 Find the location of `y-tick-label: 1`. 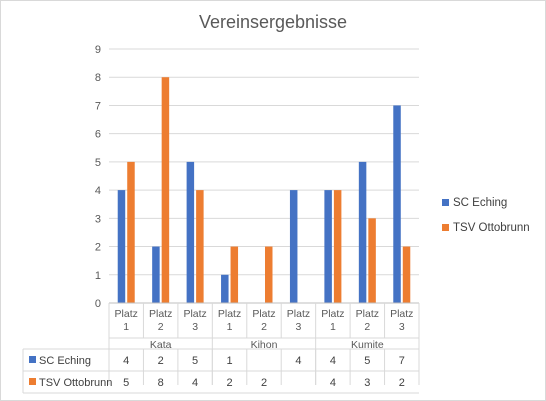

y-tick-label: 1 is located at coordinates (98, 276).